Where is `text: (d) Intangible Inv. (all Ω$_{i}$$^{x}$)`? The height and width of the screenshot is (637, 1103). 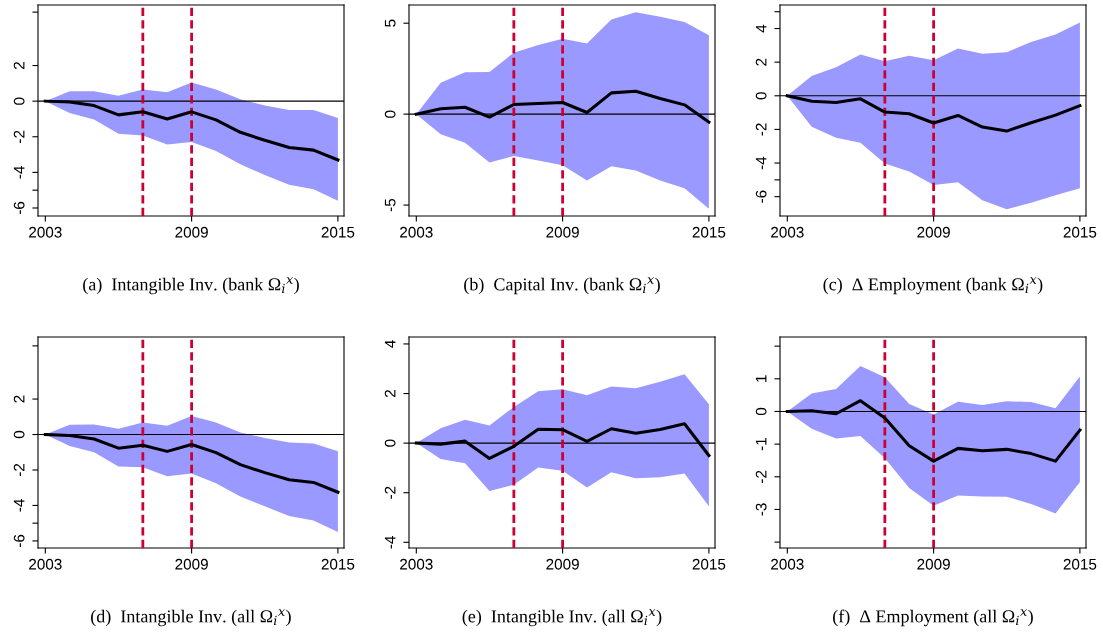 text: (d) Intangible Inv. (all Ω$_{i}$$^{x}$) is located at coordinates (191, 618).